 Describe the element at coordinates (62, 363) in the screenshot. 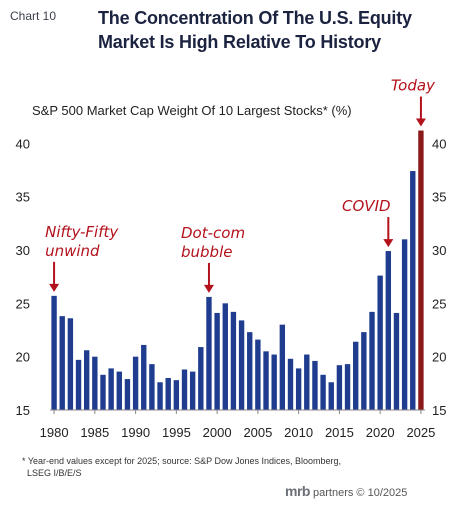

I see `bar-1981` at that location.